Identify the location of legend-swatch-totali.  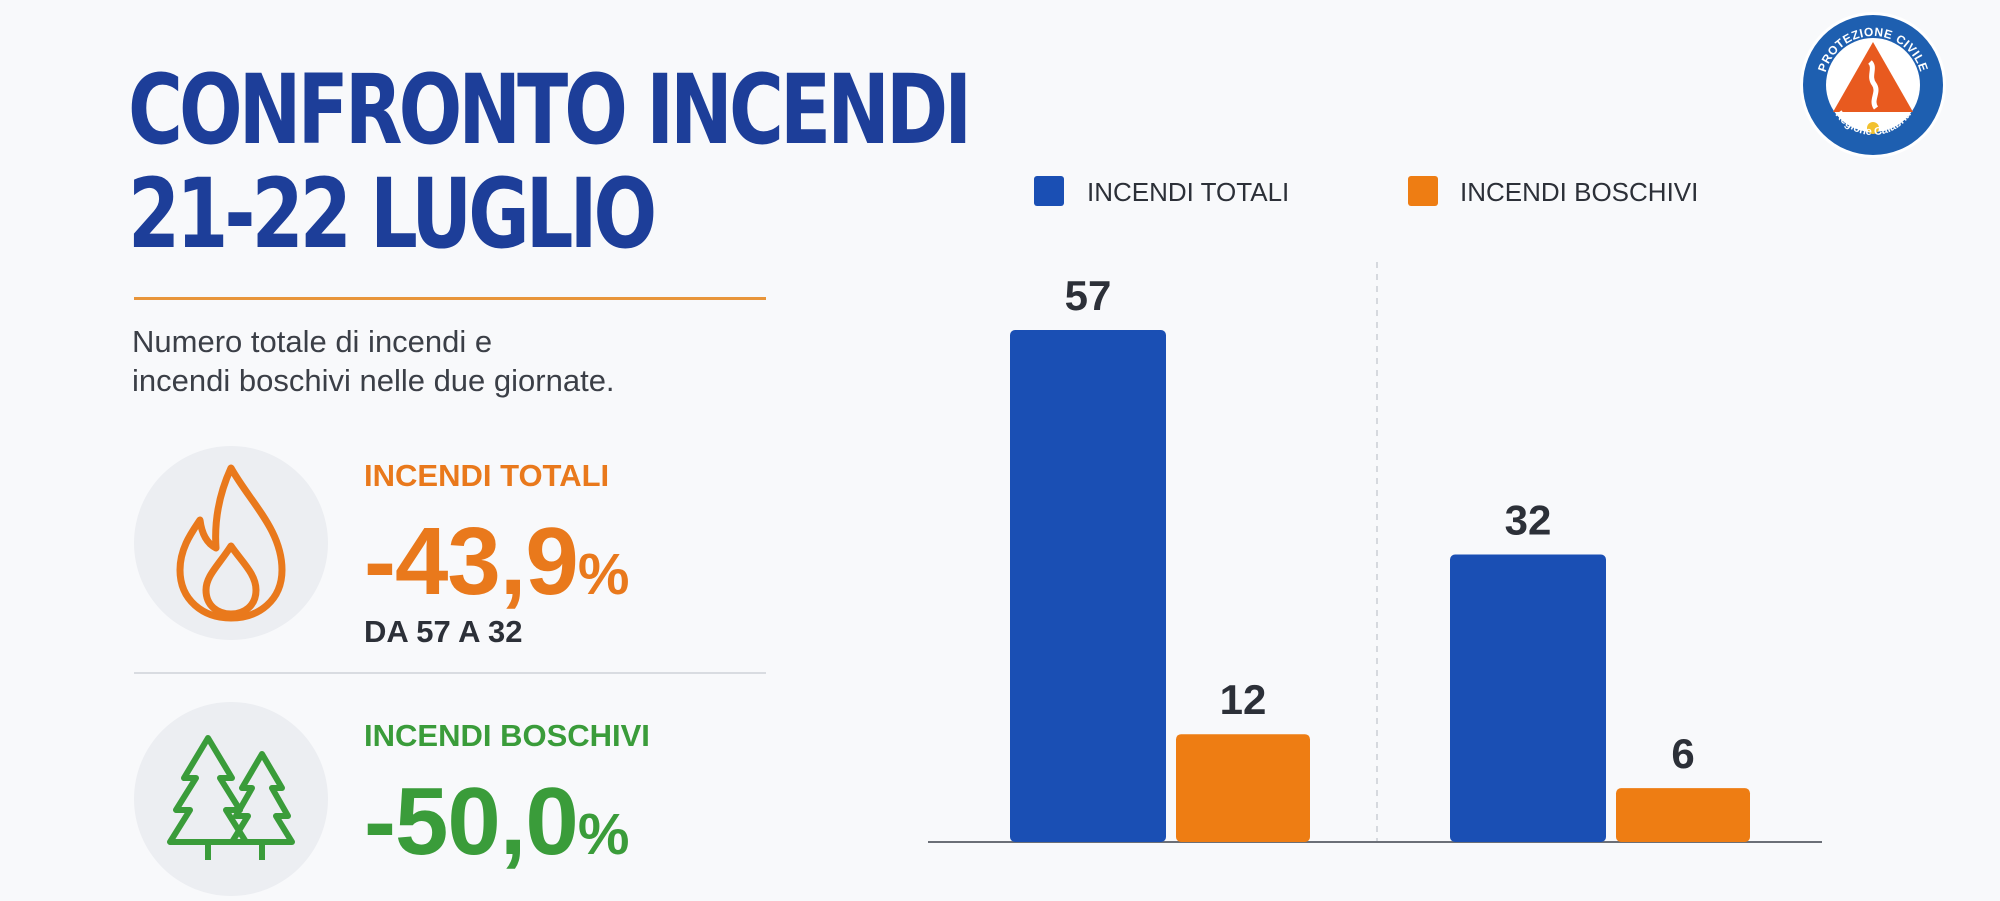
(1049, 191).